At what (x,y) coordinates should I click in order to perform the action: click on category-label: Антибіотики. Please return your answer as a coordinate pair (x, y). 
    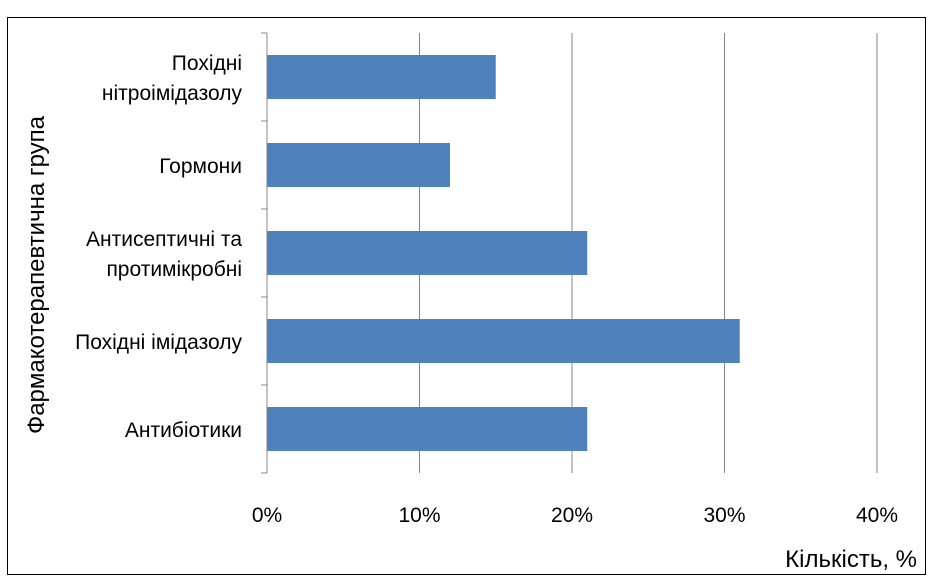
    Looking at the image, I should click on (183, 430).